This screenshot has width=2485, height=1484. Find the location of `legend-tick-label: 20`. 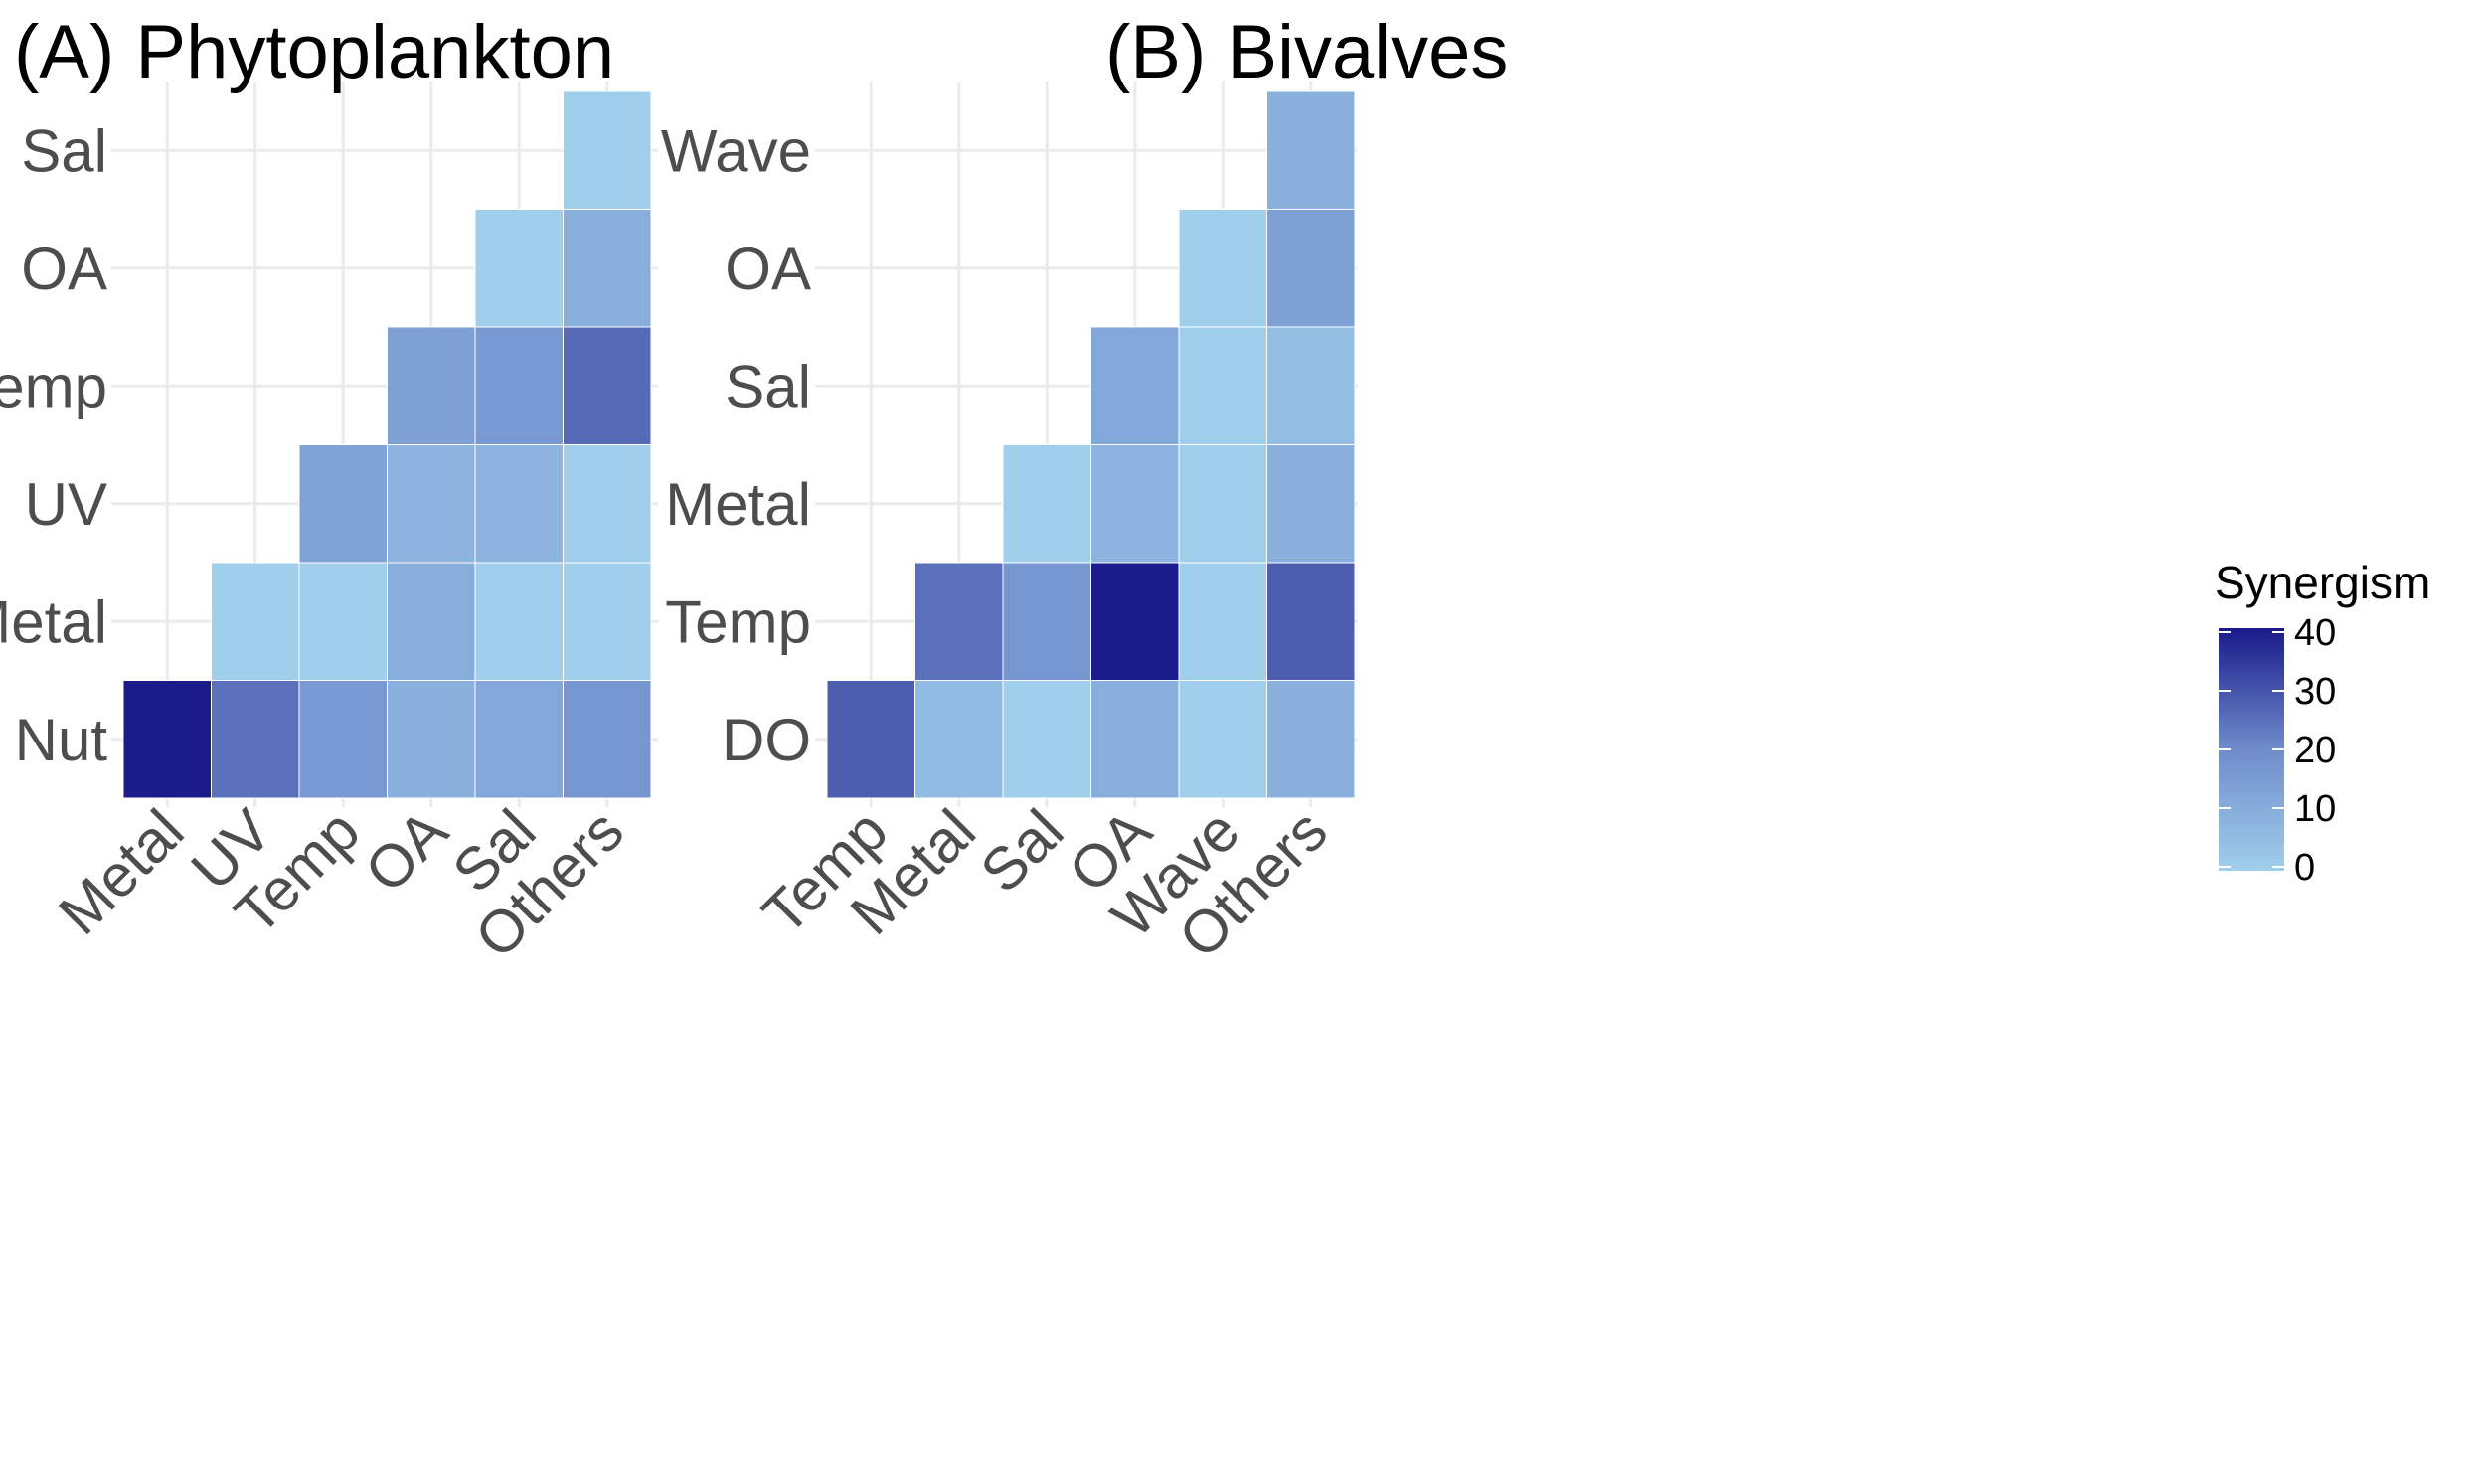

legend-tick-label: 20 is located at coordinates (2315, 750).